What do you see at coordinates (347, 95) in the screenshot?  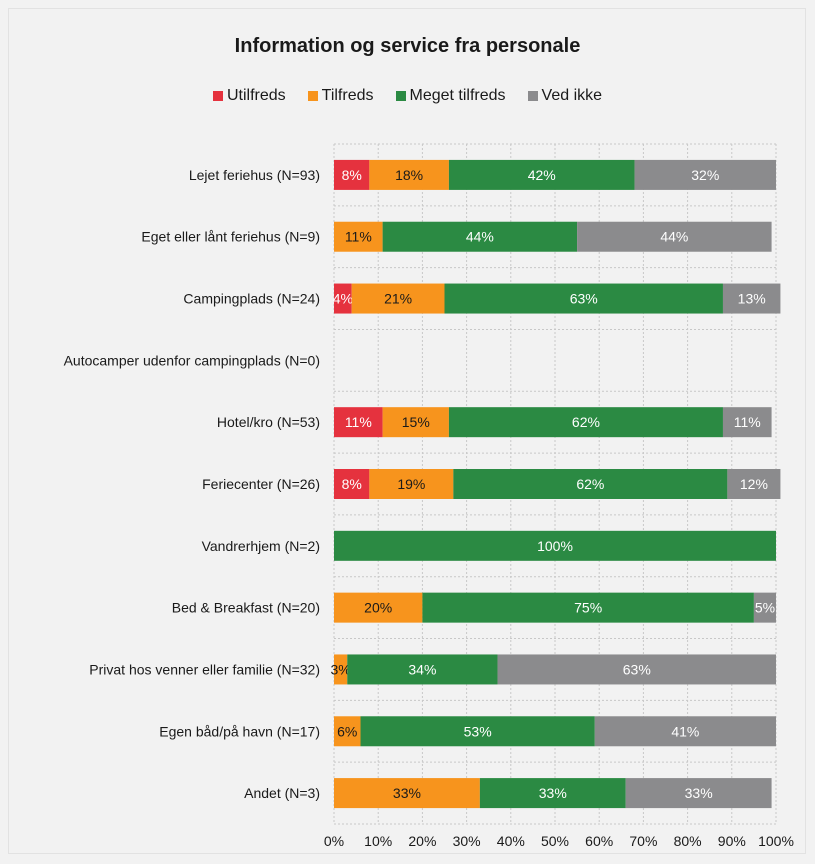 I see `legend-label-1: Tilfreds` at bounding box center [347, 95].